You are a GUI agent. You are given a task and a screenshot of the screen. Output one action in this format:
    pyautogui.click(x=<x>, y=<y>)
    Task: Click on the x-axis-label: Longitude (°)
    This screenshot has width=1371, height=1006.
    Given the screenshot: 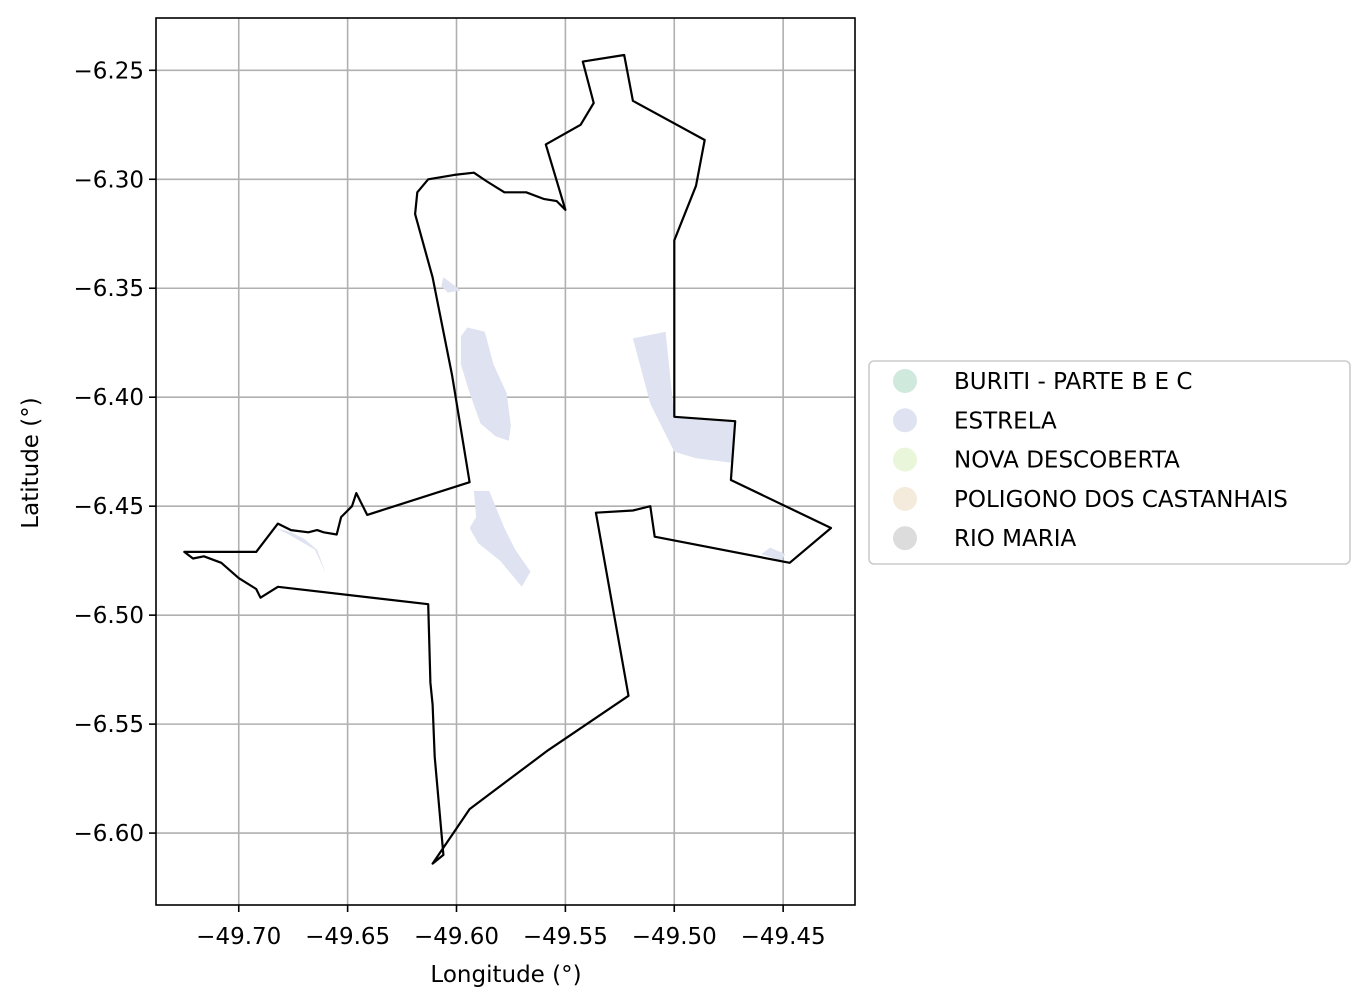 What is the action you would take?
    pyautogui.click(x=505, y=975)
    